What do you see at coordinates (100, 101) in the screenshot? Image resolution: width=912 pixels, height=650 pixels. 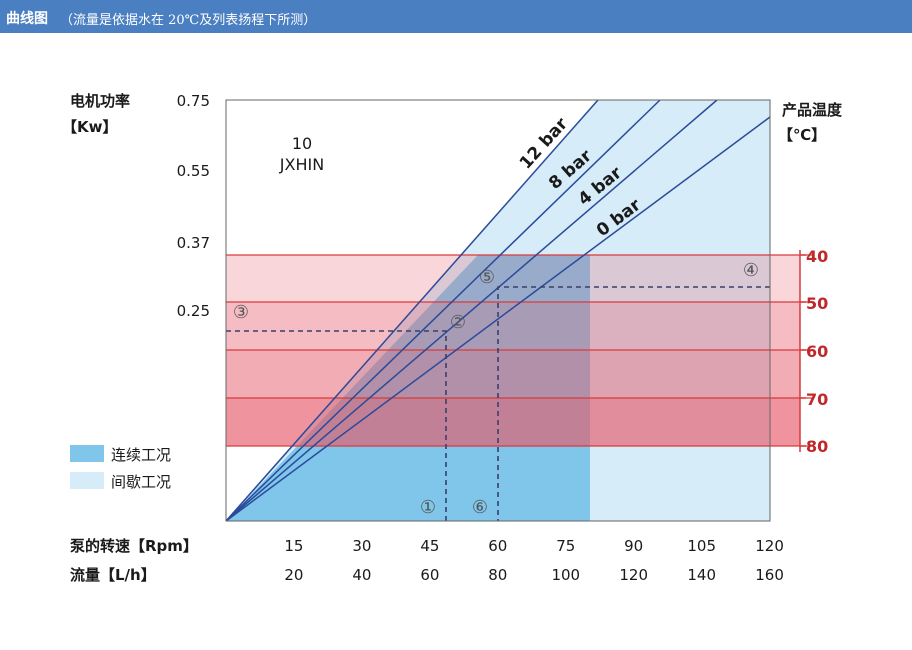 I see `power-axis-label-line1: 电机功率` at bounding box center [100, 101].